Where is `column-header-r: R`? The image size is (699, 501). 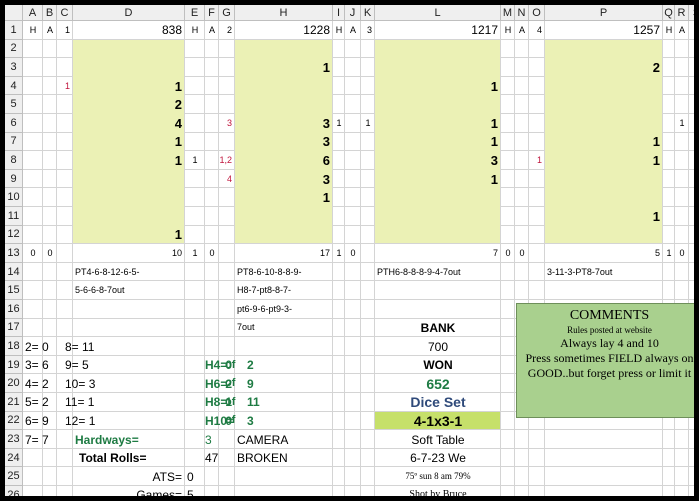
column-header-r: R is located at coordinates (682, 13).